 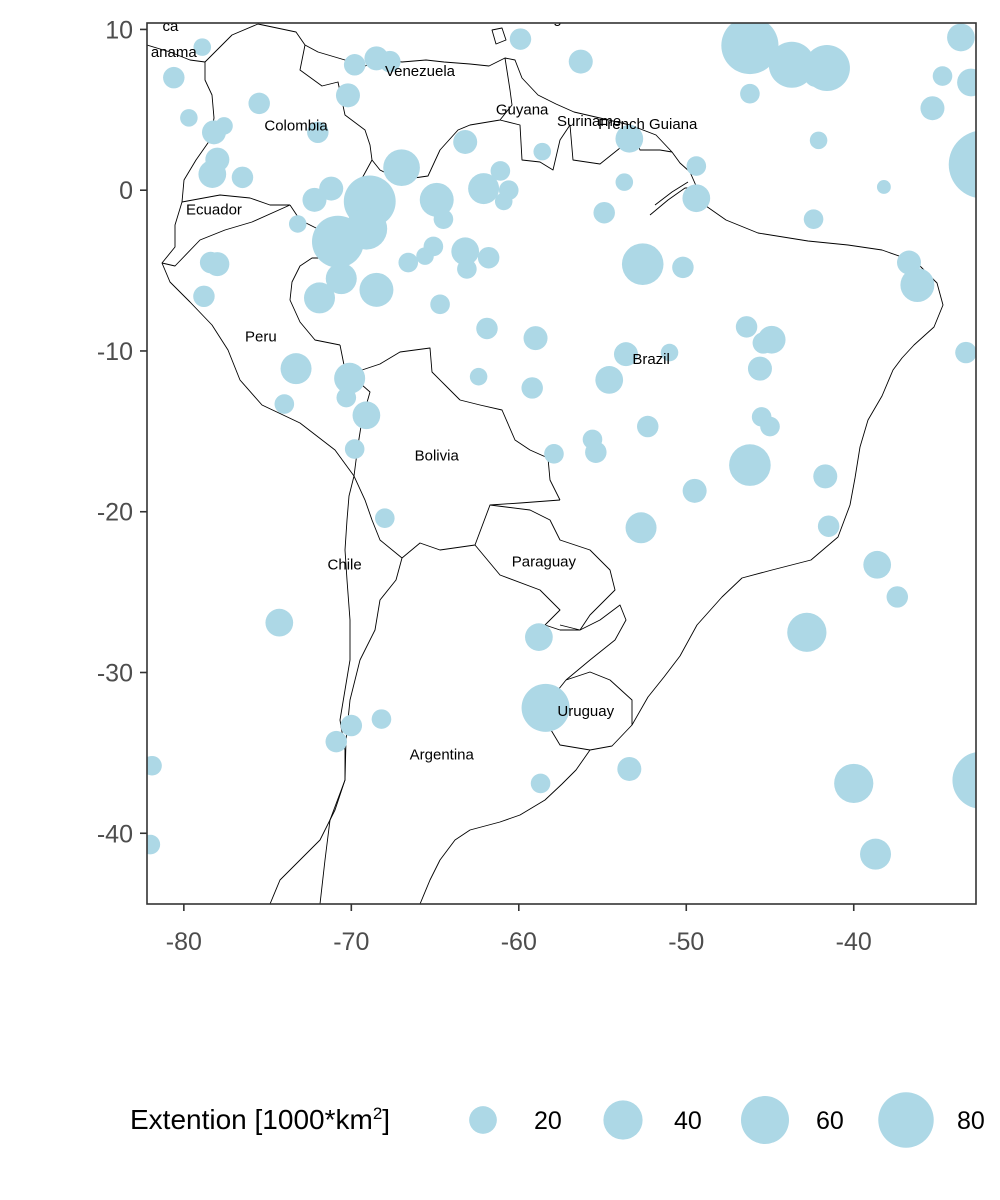 I want to click on y-tick-label: -40, so click(x=115, y=834).